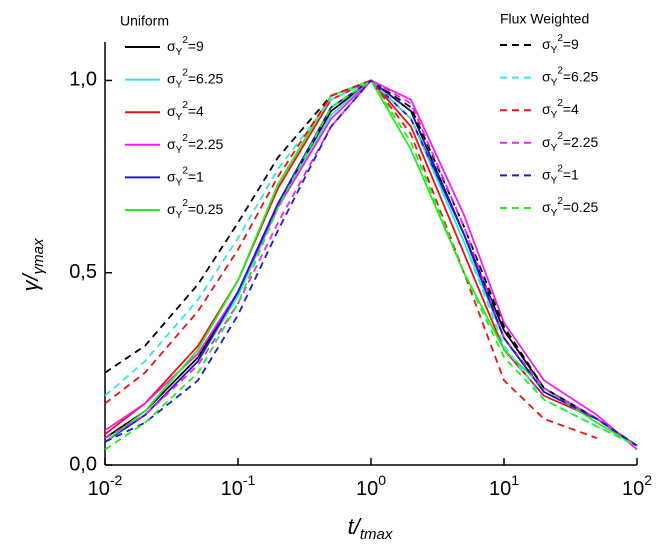 The height and width of the screenshot is (558, 670). I want to click on y-tick-label: 1,0, so click(83, 80).